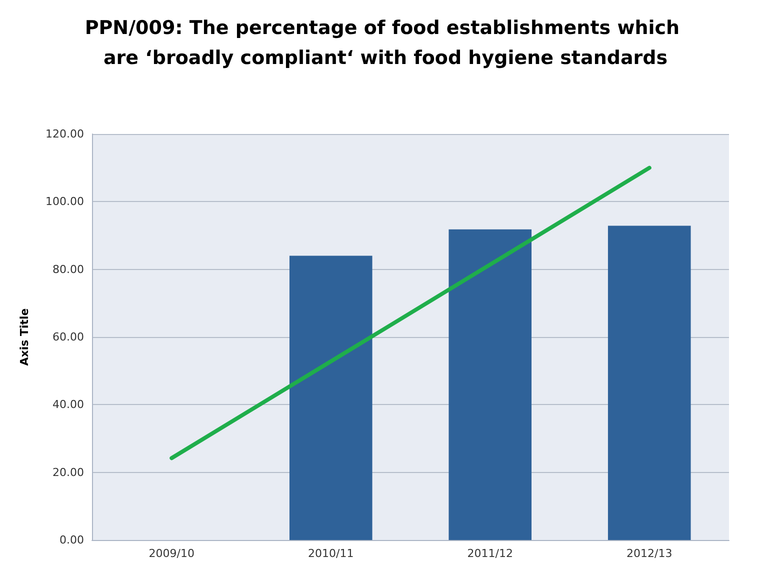  Describe the element at coordinates (72, 540) in the screenshot. I see `y-tick-label: 0.00` at that location.